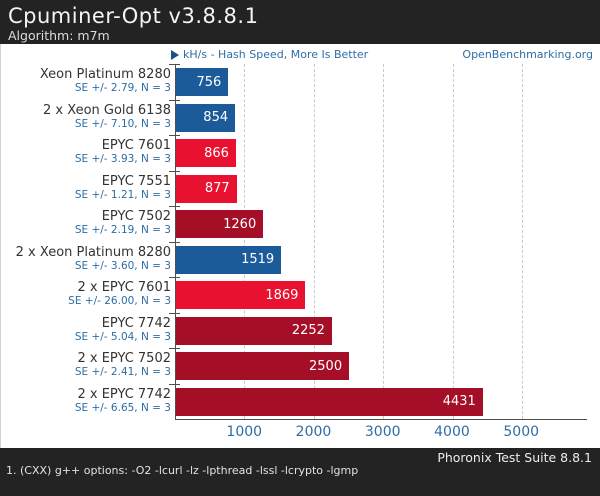  What do you see at coordinates (220, 224) in the screenshot?
I see `result-bar: 1260` at bounding box center [220, 224].